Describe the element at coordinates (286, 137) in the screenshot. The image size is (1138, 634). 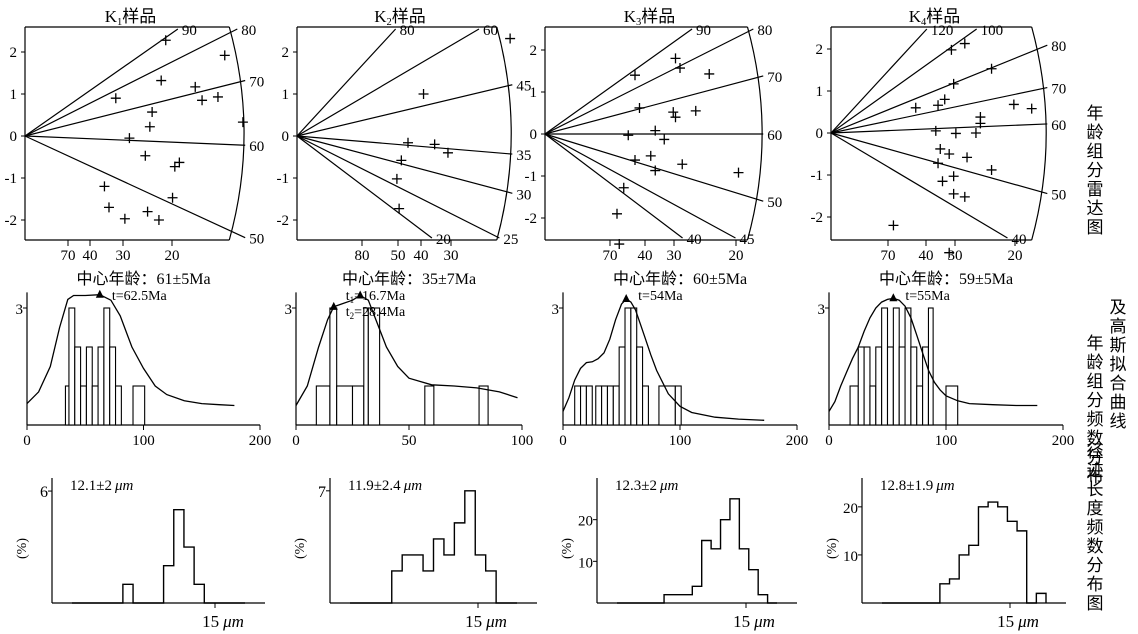
I see `radial-k2-ytick-label: 0` at that location.